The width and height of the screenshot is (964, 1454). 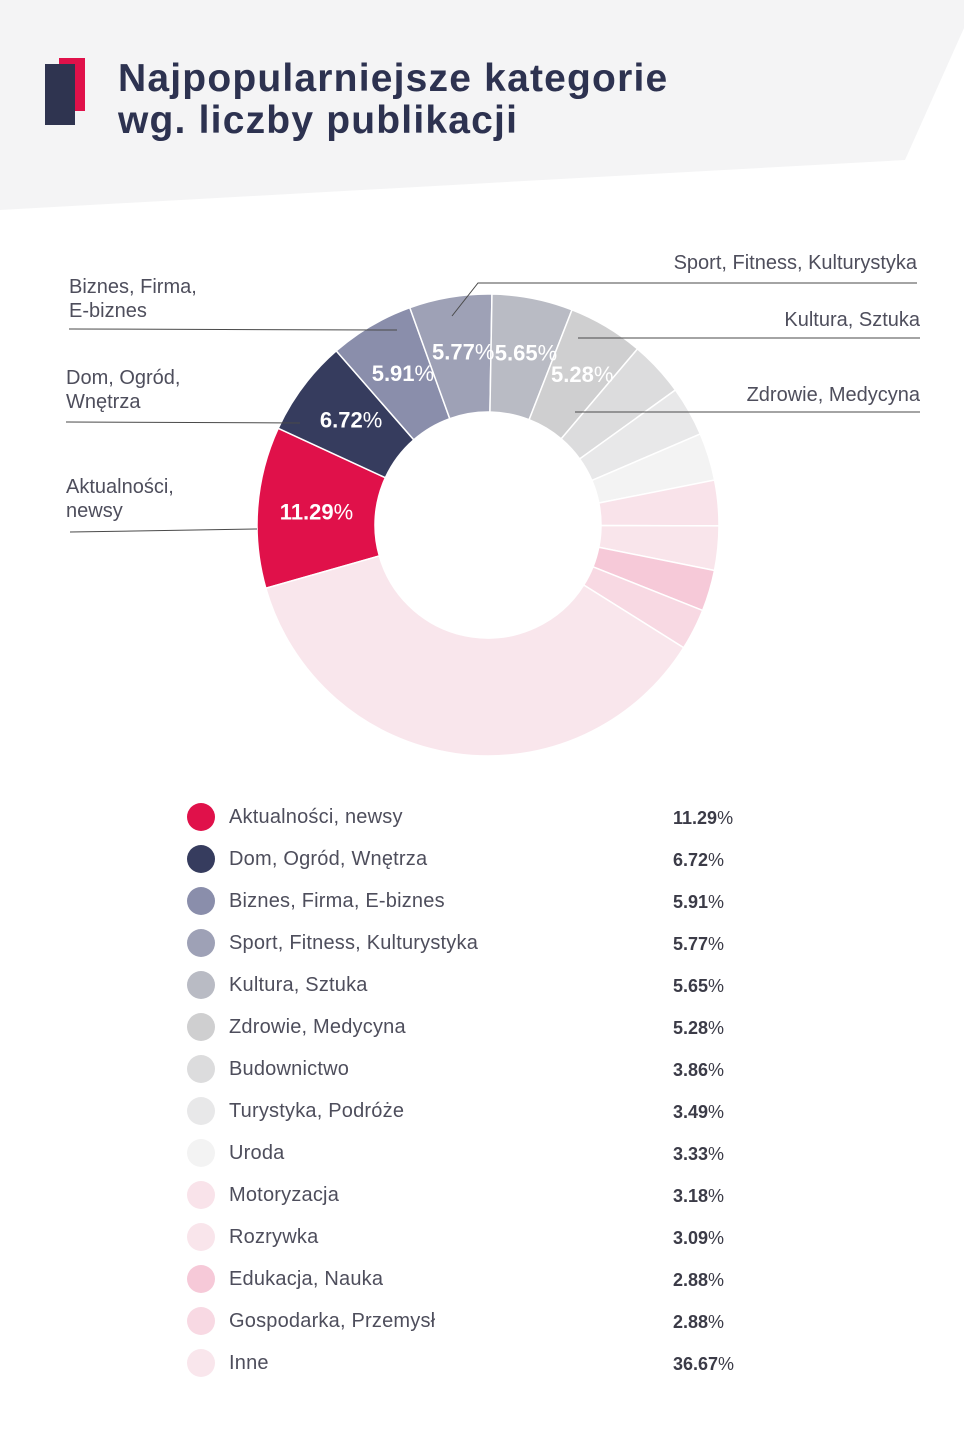 I want to click on callout-label: Zdrowie, Medycyna, so click(x=833, y=395).